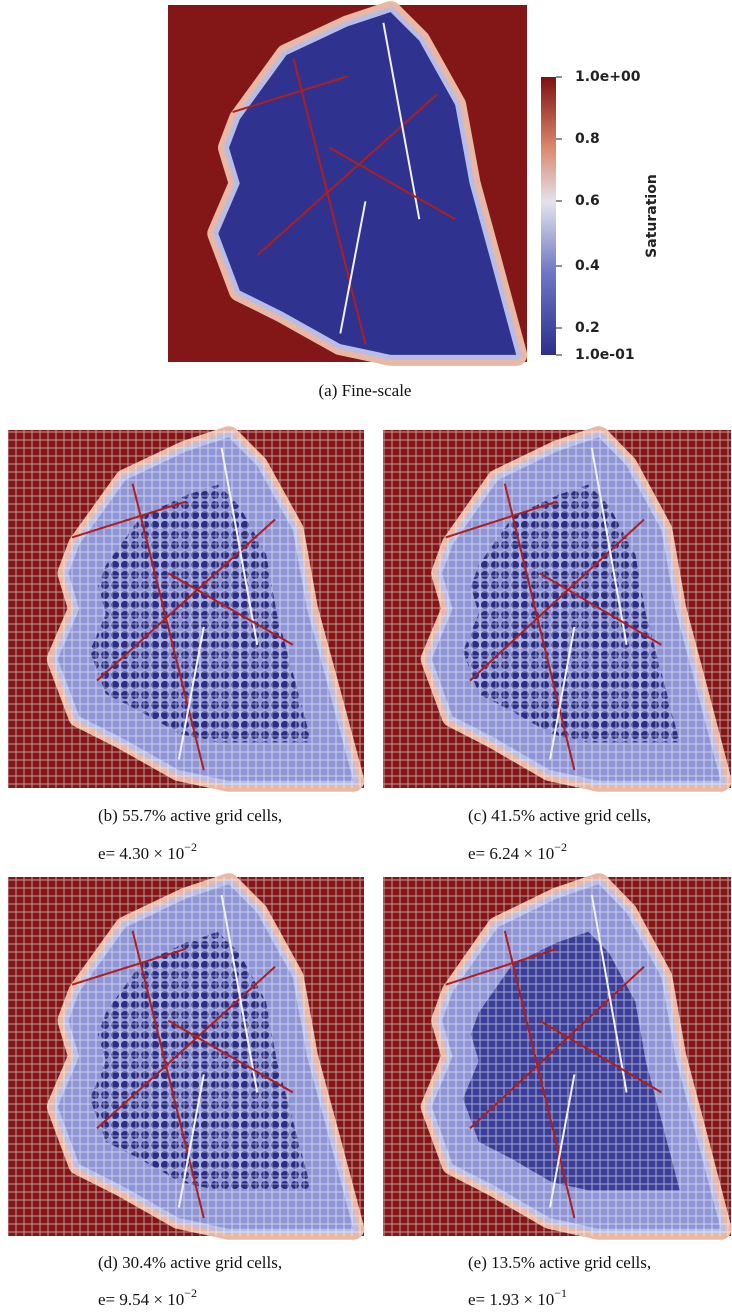 This screenshot has width=732, height=1314. What do you see at coordinates (141, 853) in the screenshot?
I see `error-base: e= 4.30 × 10` at bounding box center [141, 853].